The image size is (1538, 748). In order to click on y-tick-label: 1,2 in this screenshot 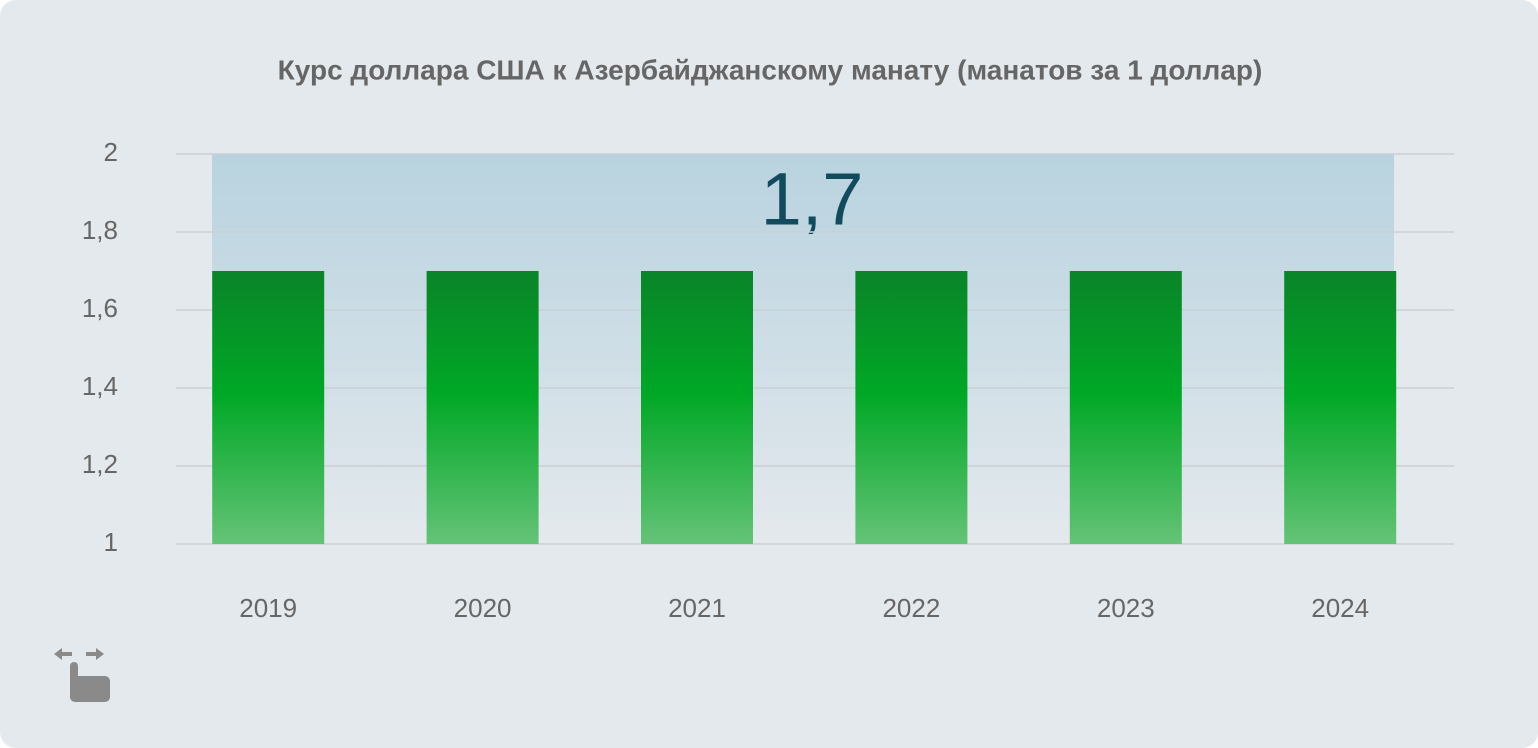, I will do `click(100, 464)`.